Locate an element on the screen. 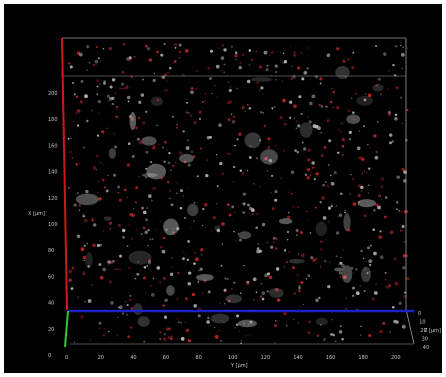 The width and height of the screenshot is (446, 377). y-tick-label: 200 is located at coordinates (396, 358).